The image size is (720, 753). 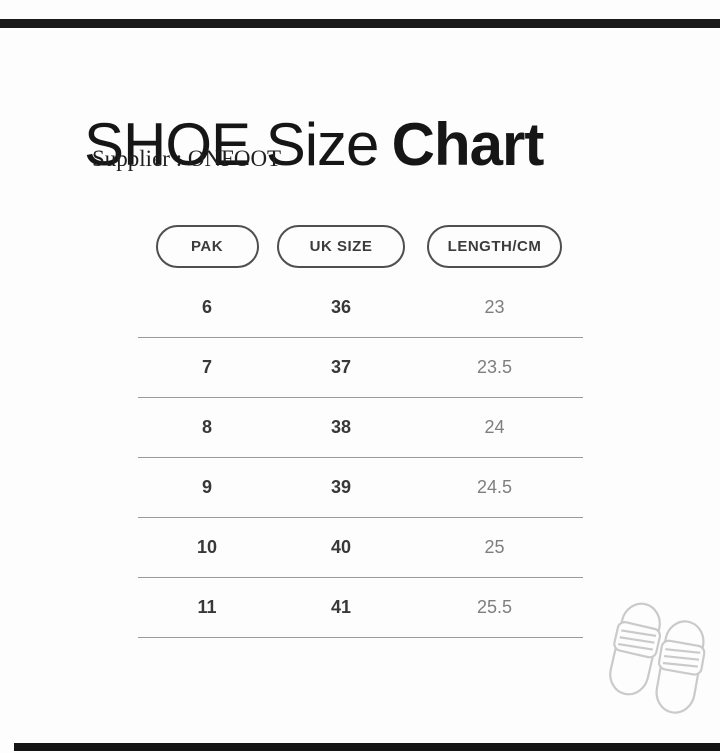 I want to click on page-title-regular: SHOE Size, so click(x=231, y=145).